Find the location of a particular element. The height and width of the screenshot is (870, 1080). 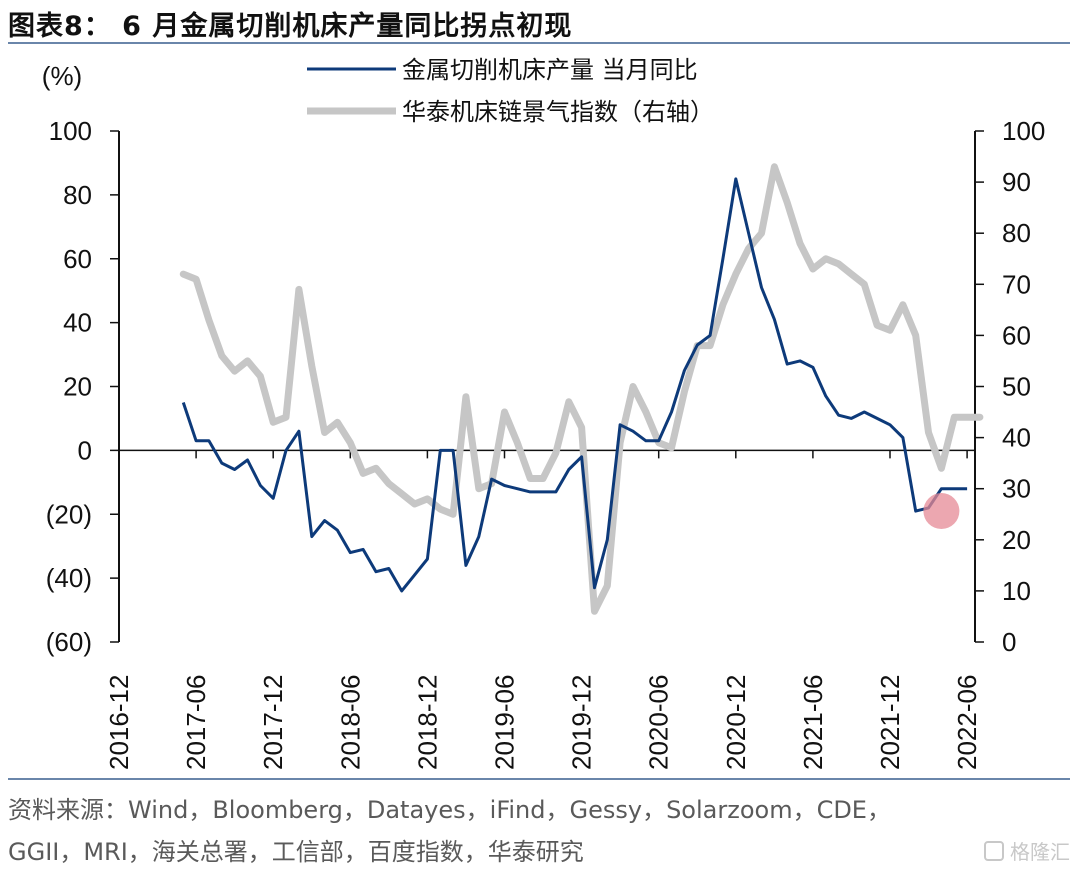

right-axis-tick-label: 30 is located at coordinates (1016, 489).